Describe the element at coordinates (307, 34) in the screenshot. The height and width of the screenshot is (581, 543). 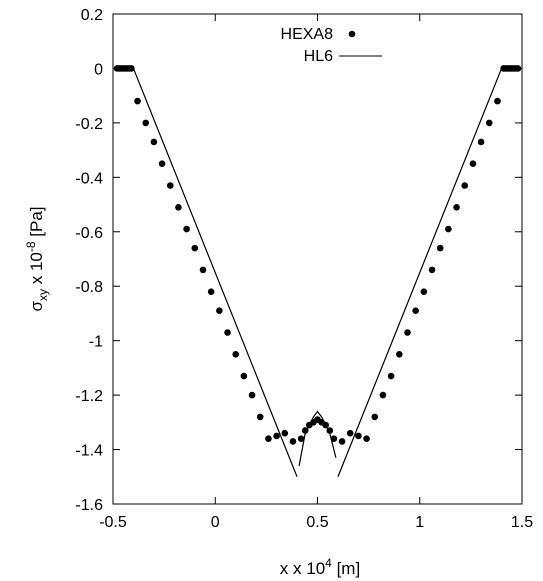
I see `legend-label-hexa8: HEXA8` at that location.